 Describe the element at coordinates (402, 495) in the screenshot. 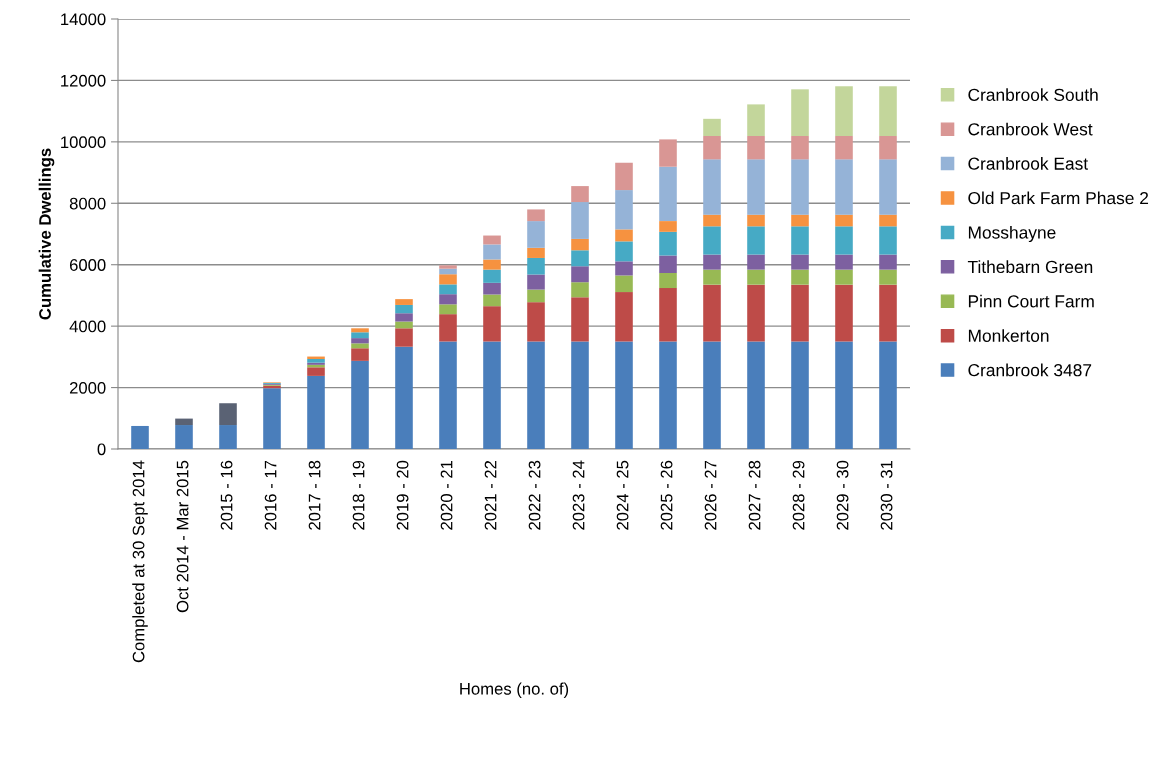

I see `x-tick-label: 2019 - 20` at that location.